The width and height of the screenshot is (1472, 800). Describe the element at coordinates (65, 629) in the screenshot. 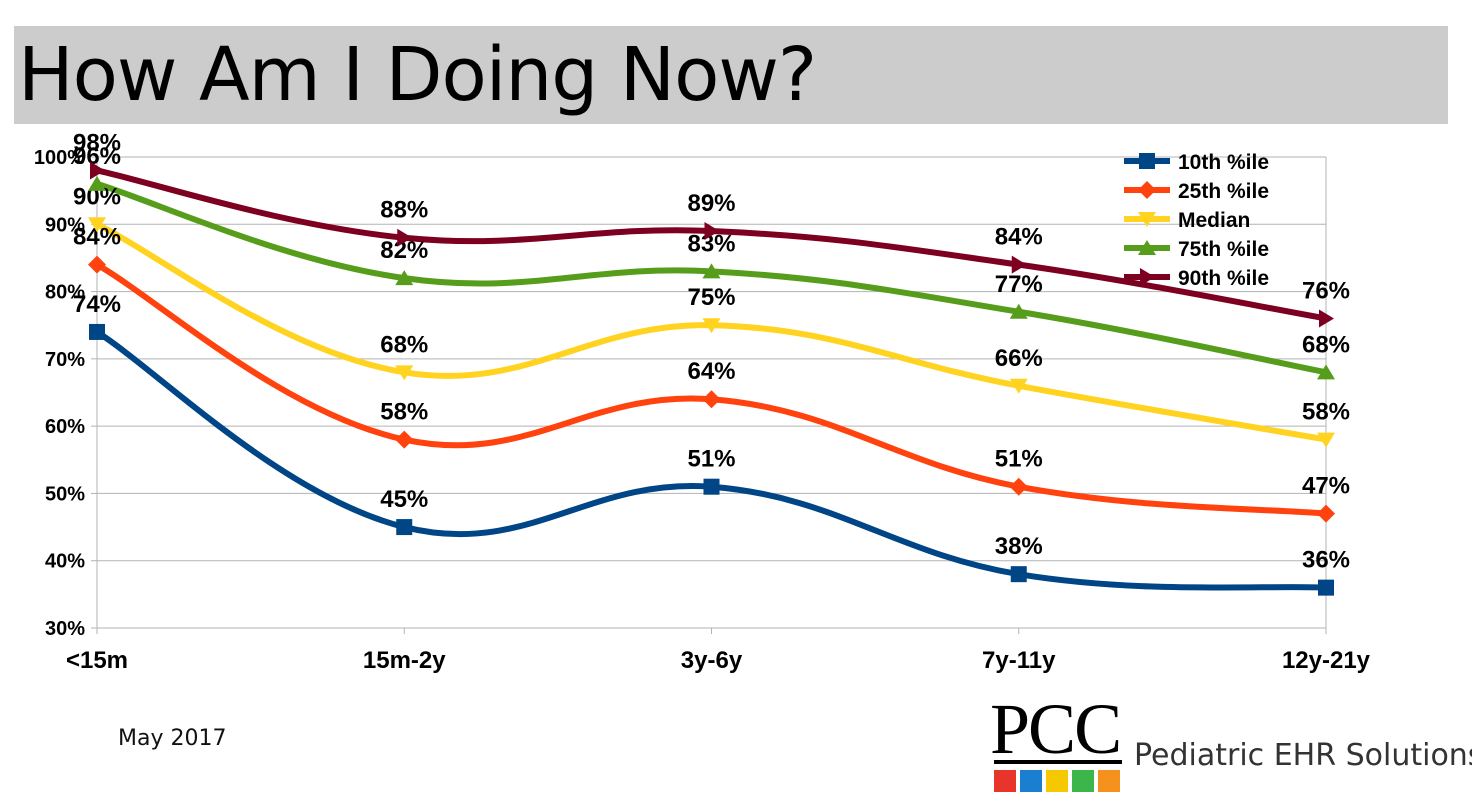

I see `y-tick-label: 30%` at that location.